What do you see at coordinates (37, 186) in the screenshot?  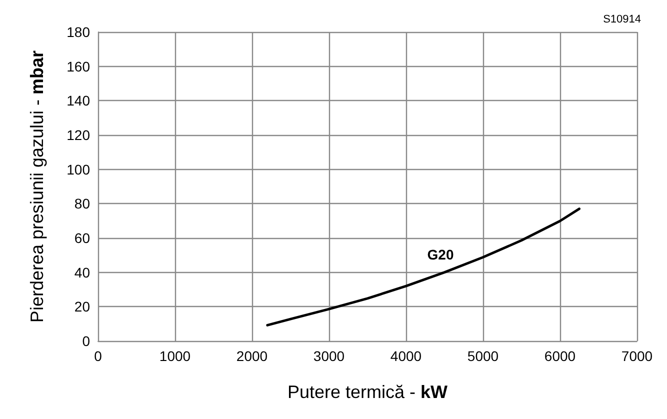 I see `y-axis-title: Pierderea presiunii gazului - mbar` at bounding box center [37, 186].